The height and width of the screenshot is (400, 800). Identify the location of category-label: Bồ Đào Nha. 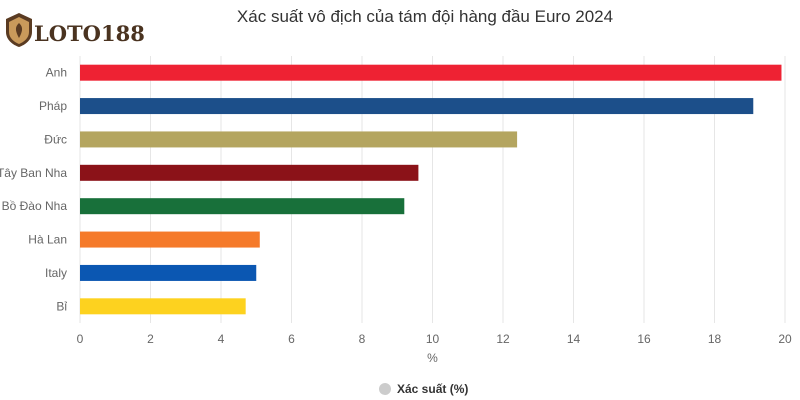
(35, 206).